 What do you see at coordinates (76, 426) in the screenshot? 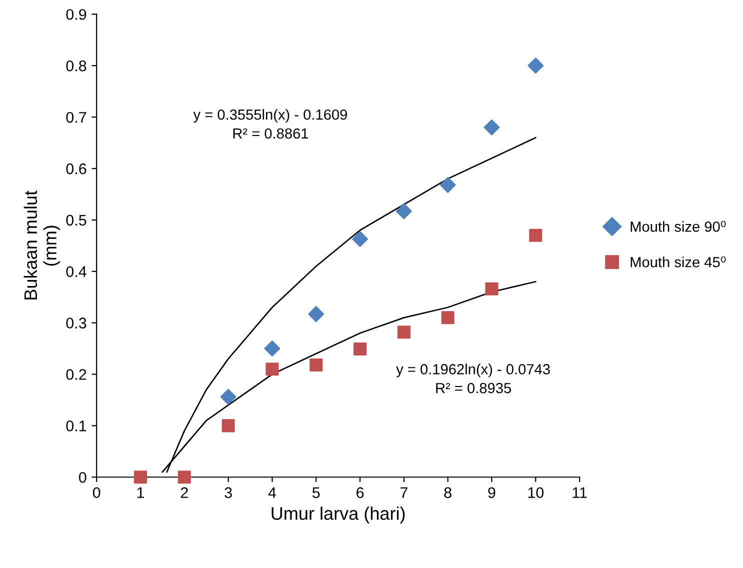
I see `y-tick-label: 0.1` at bounding box center [76, 426].